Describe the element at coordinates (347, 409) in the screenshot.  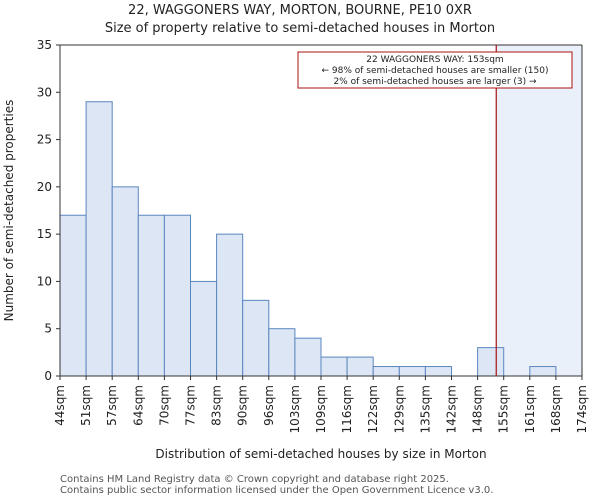
I see `x-tick-label: 116sqm` at that location.